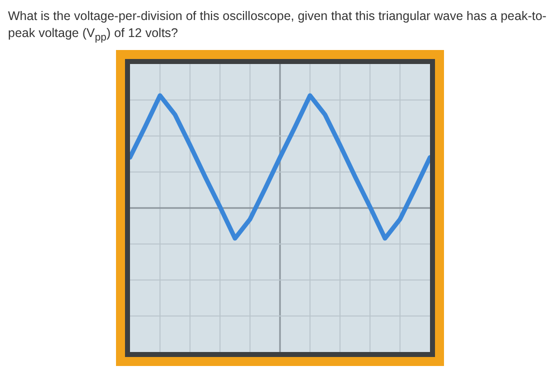 The width and height of the screenshot is (560, 386). I want to click on chart-title: What is the voltage-per-division of this oscilloscope, given that this triangular wave has a peak-to-peak voltage (V$_{pp}$) of 12 volts?, so click(278, 27).